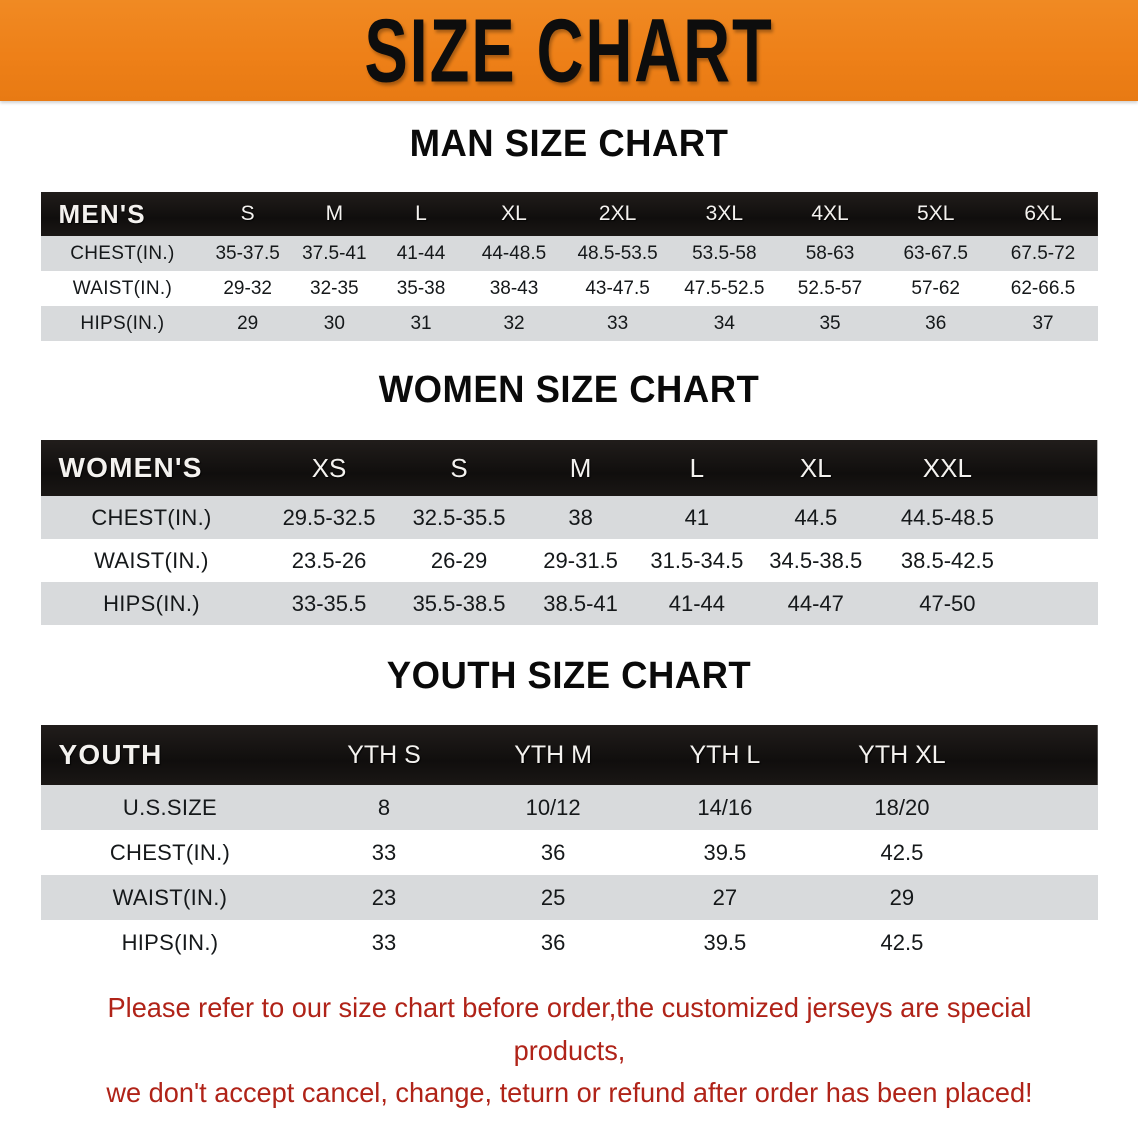 The image size is (1138, 1132). I want to click on women-col-header-0: XS, so click(329, 467).